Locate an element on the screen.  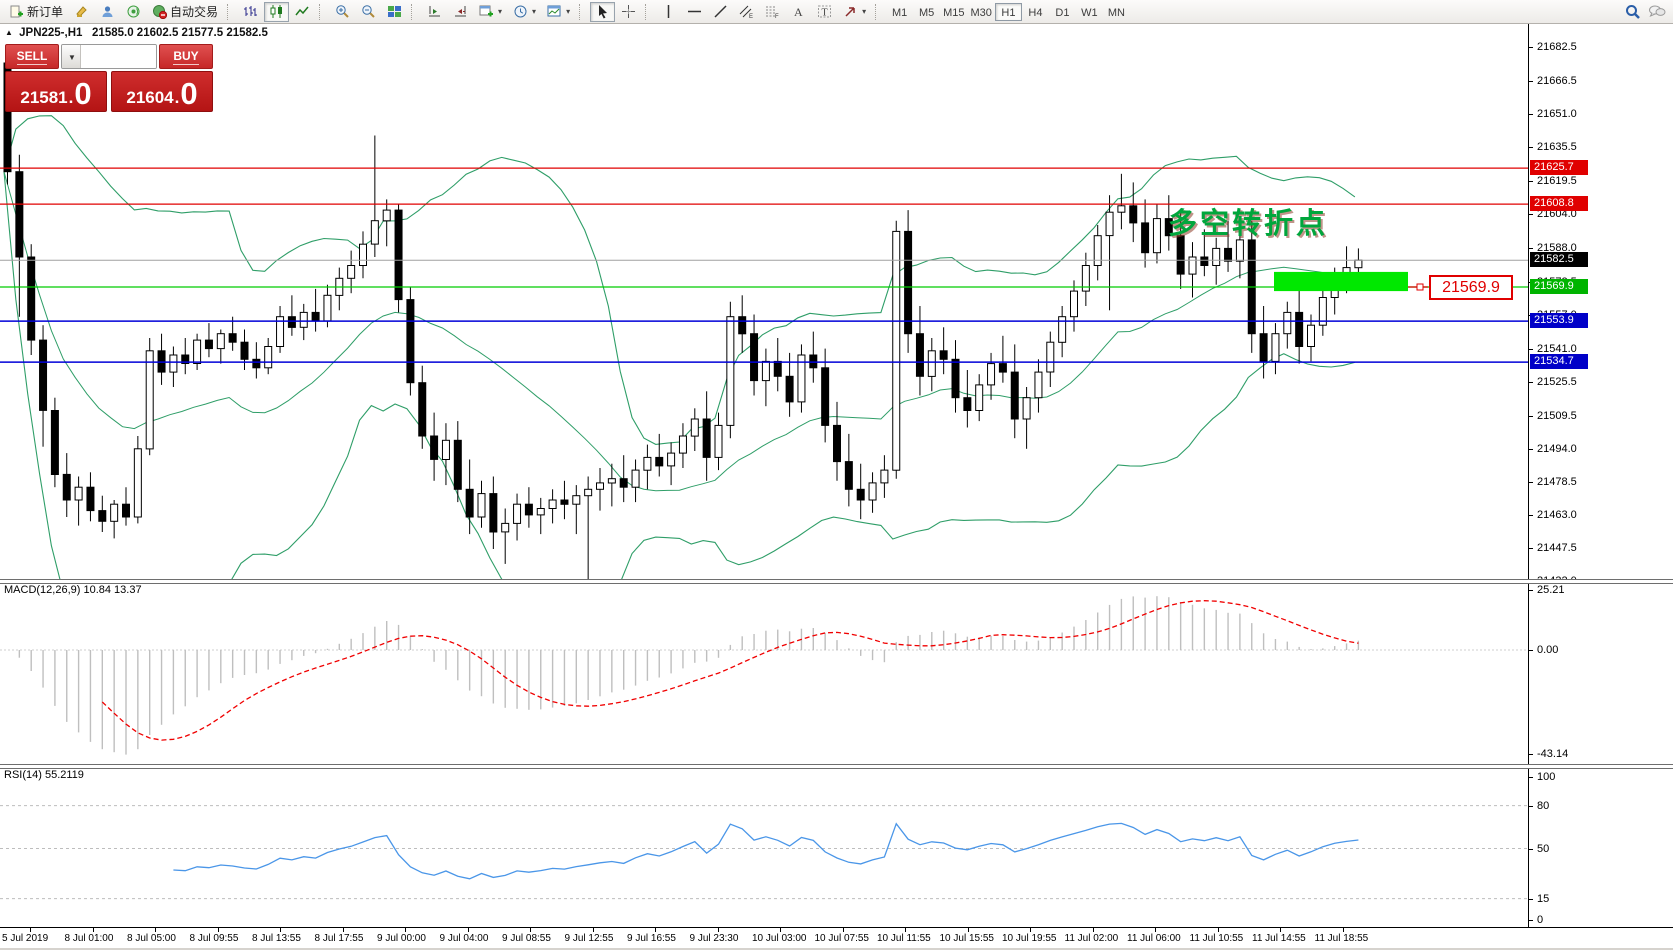
price-tick-label: 21509.5 is located at coordinates (1557, 415).